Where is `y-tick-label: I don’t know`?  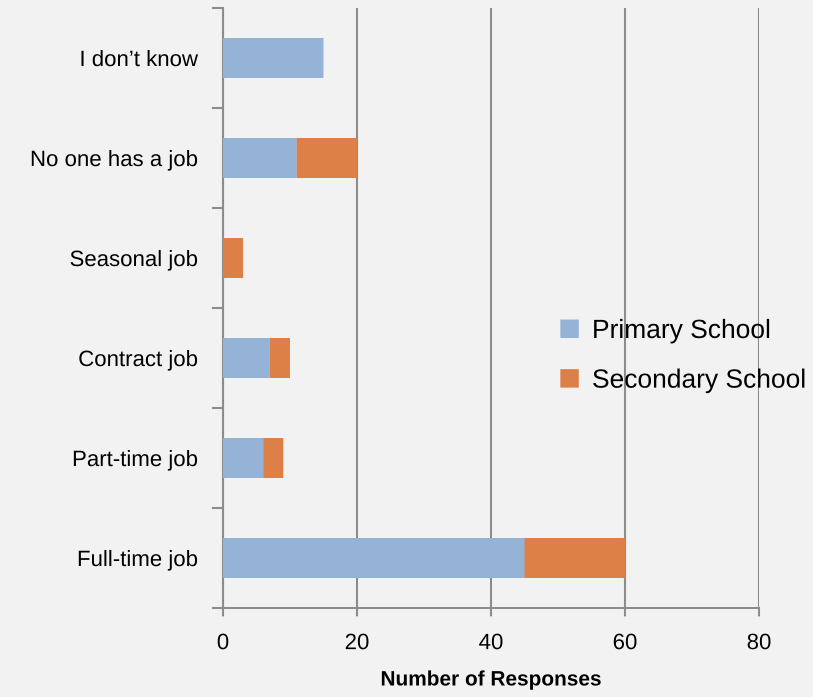
y-tick-label: I don’t know is located at coordinates (139, 58).